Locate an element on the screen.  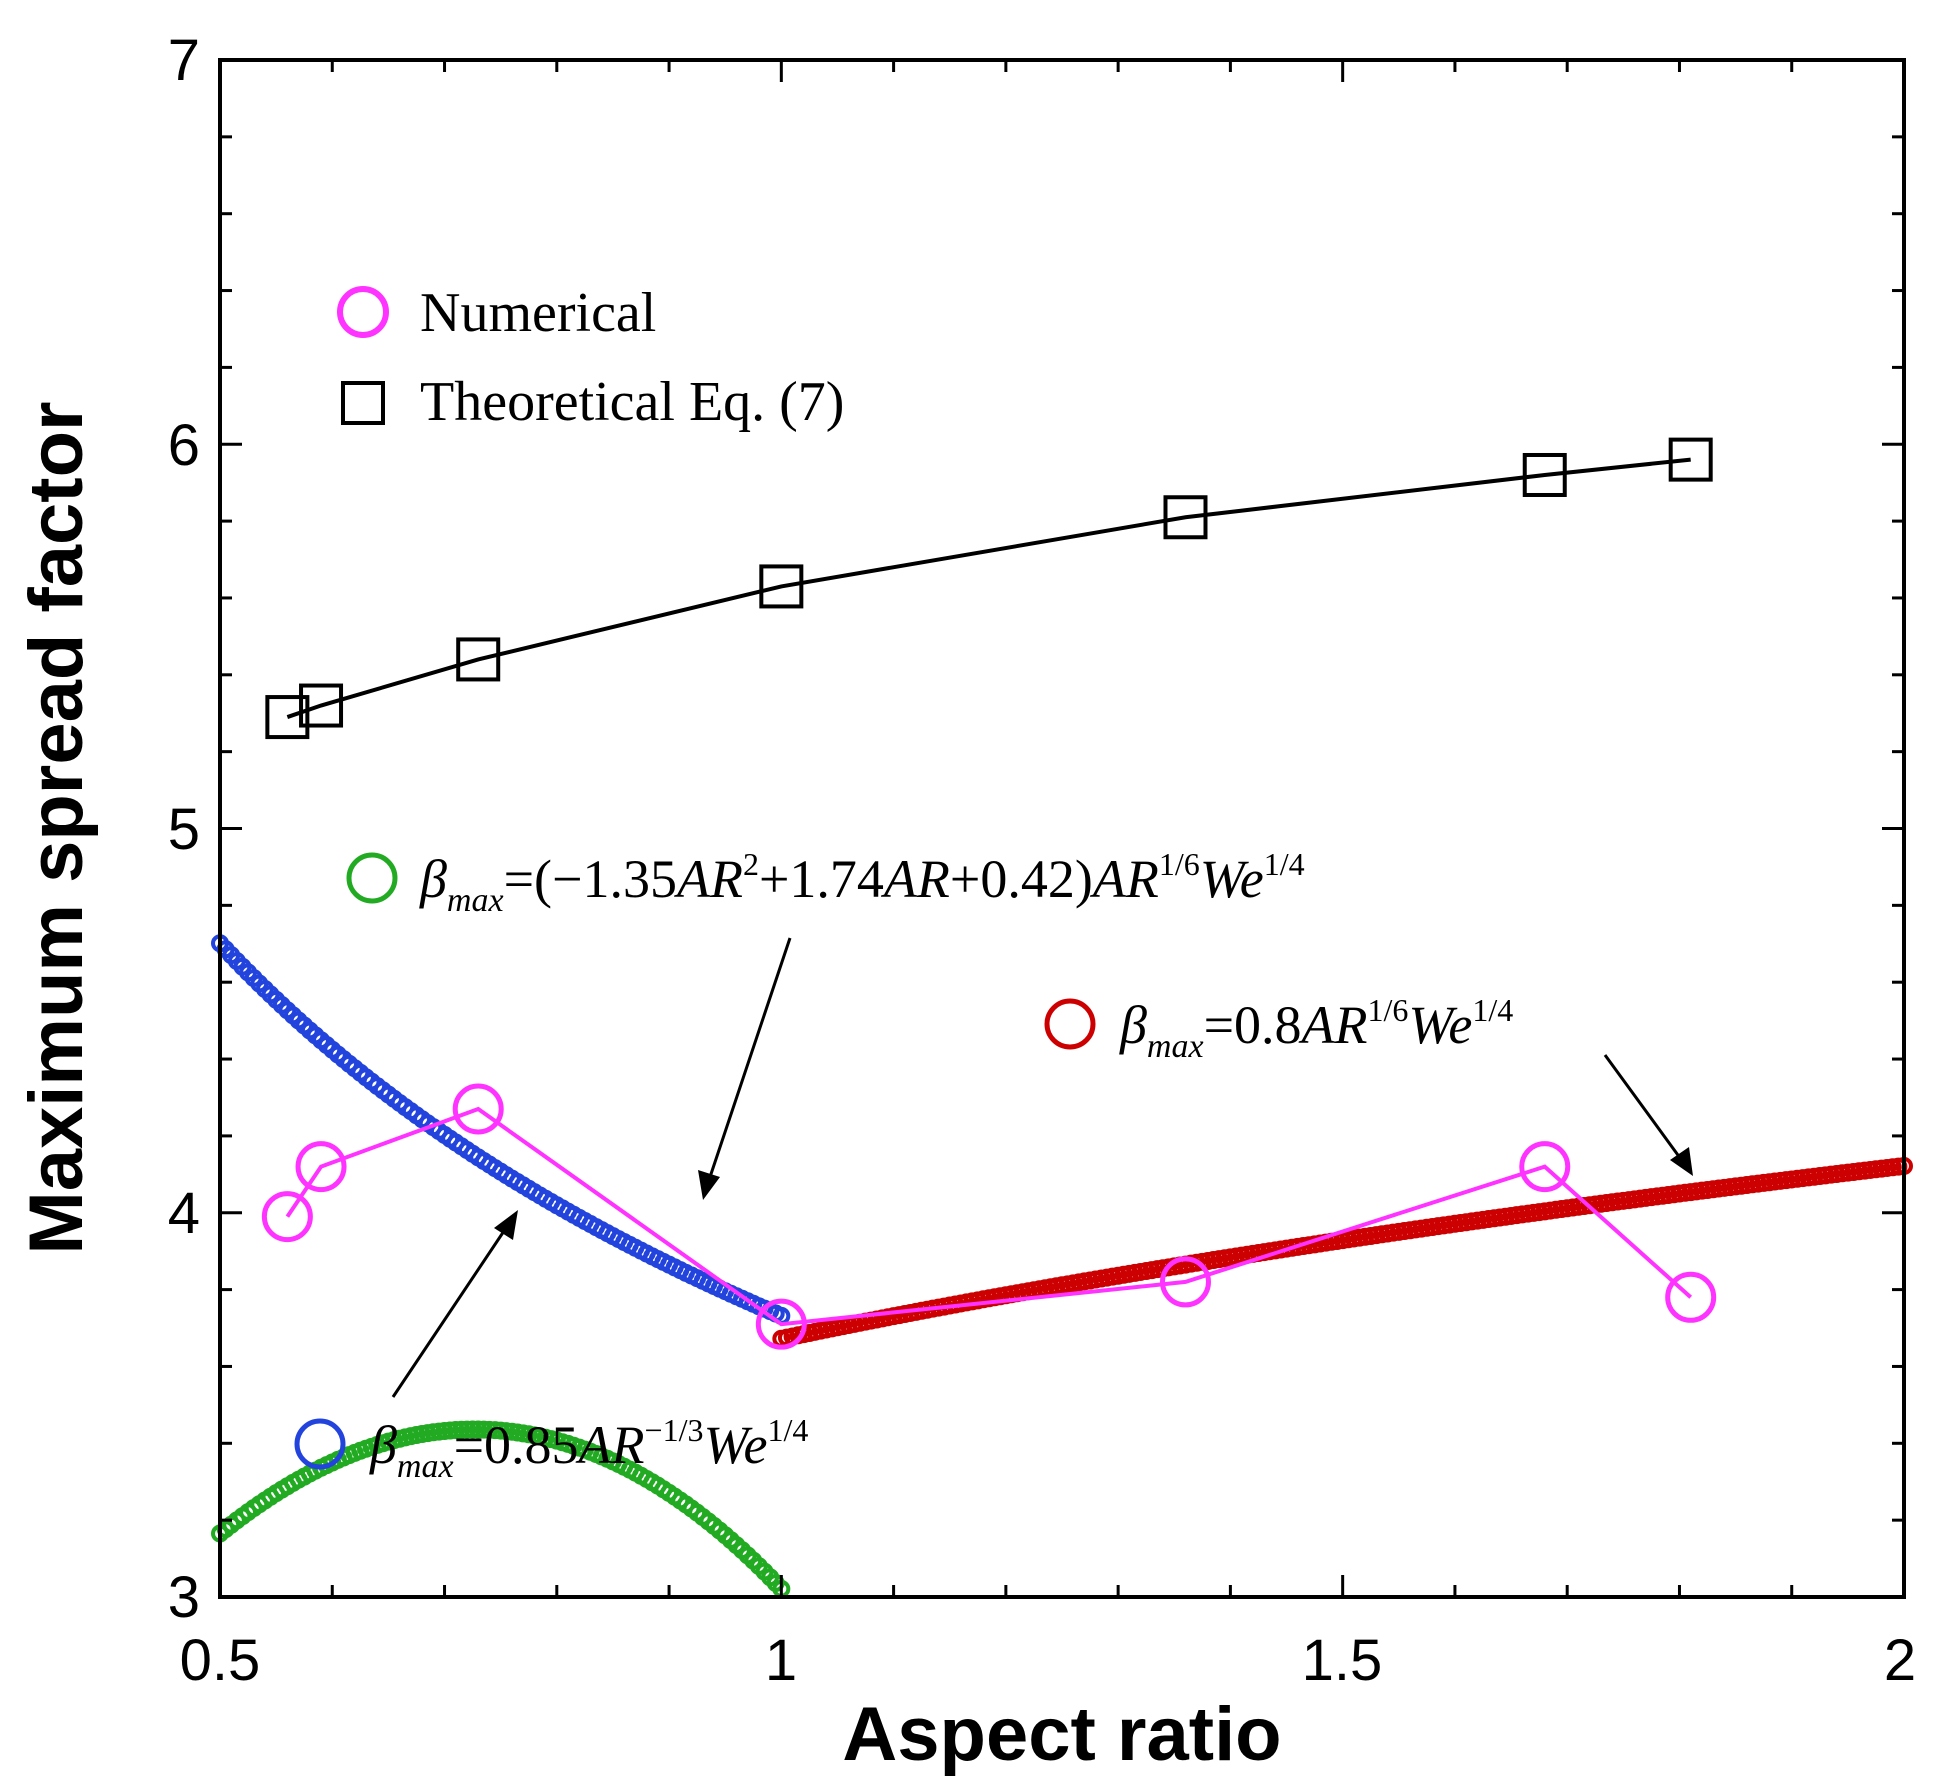
x-axis-title: Aspect ratio is located at coordinates (1061, 1734).